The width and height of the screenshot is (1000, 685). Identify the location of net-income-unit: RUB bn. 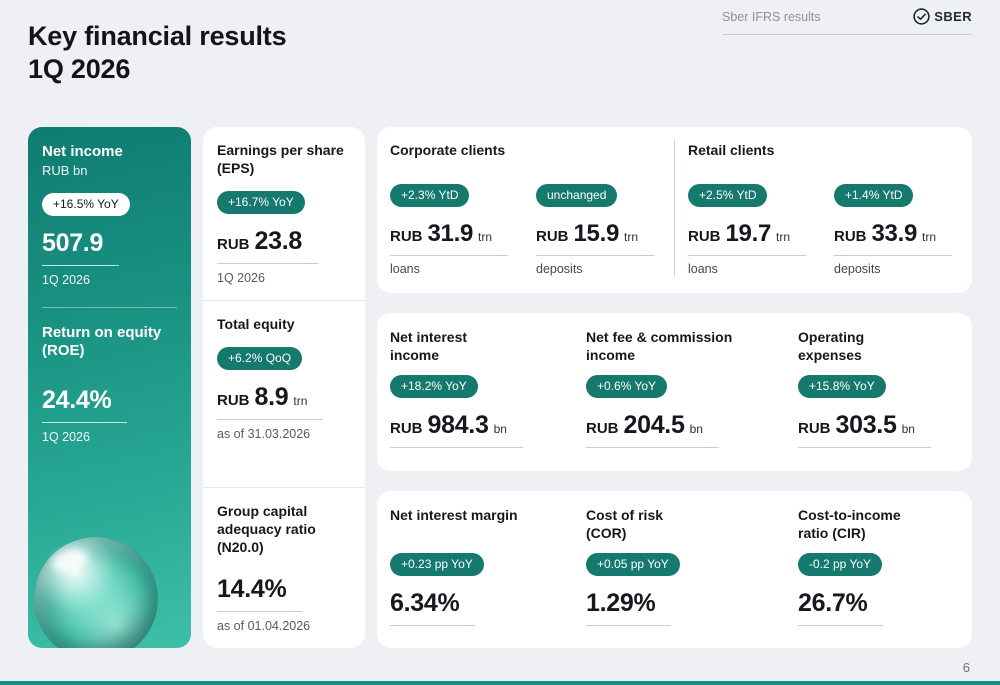
(65, 170).